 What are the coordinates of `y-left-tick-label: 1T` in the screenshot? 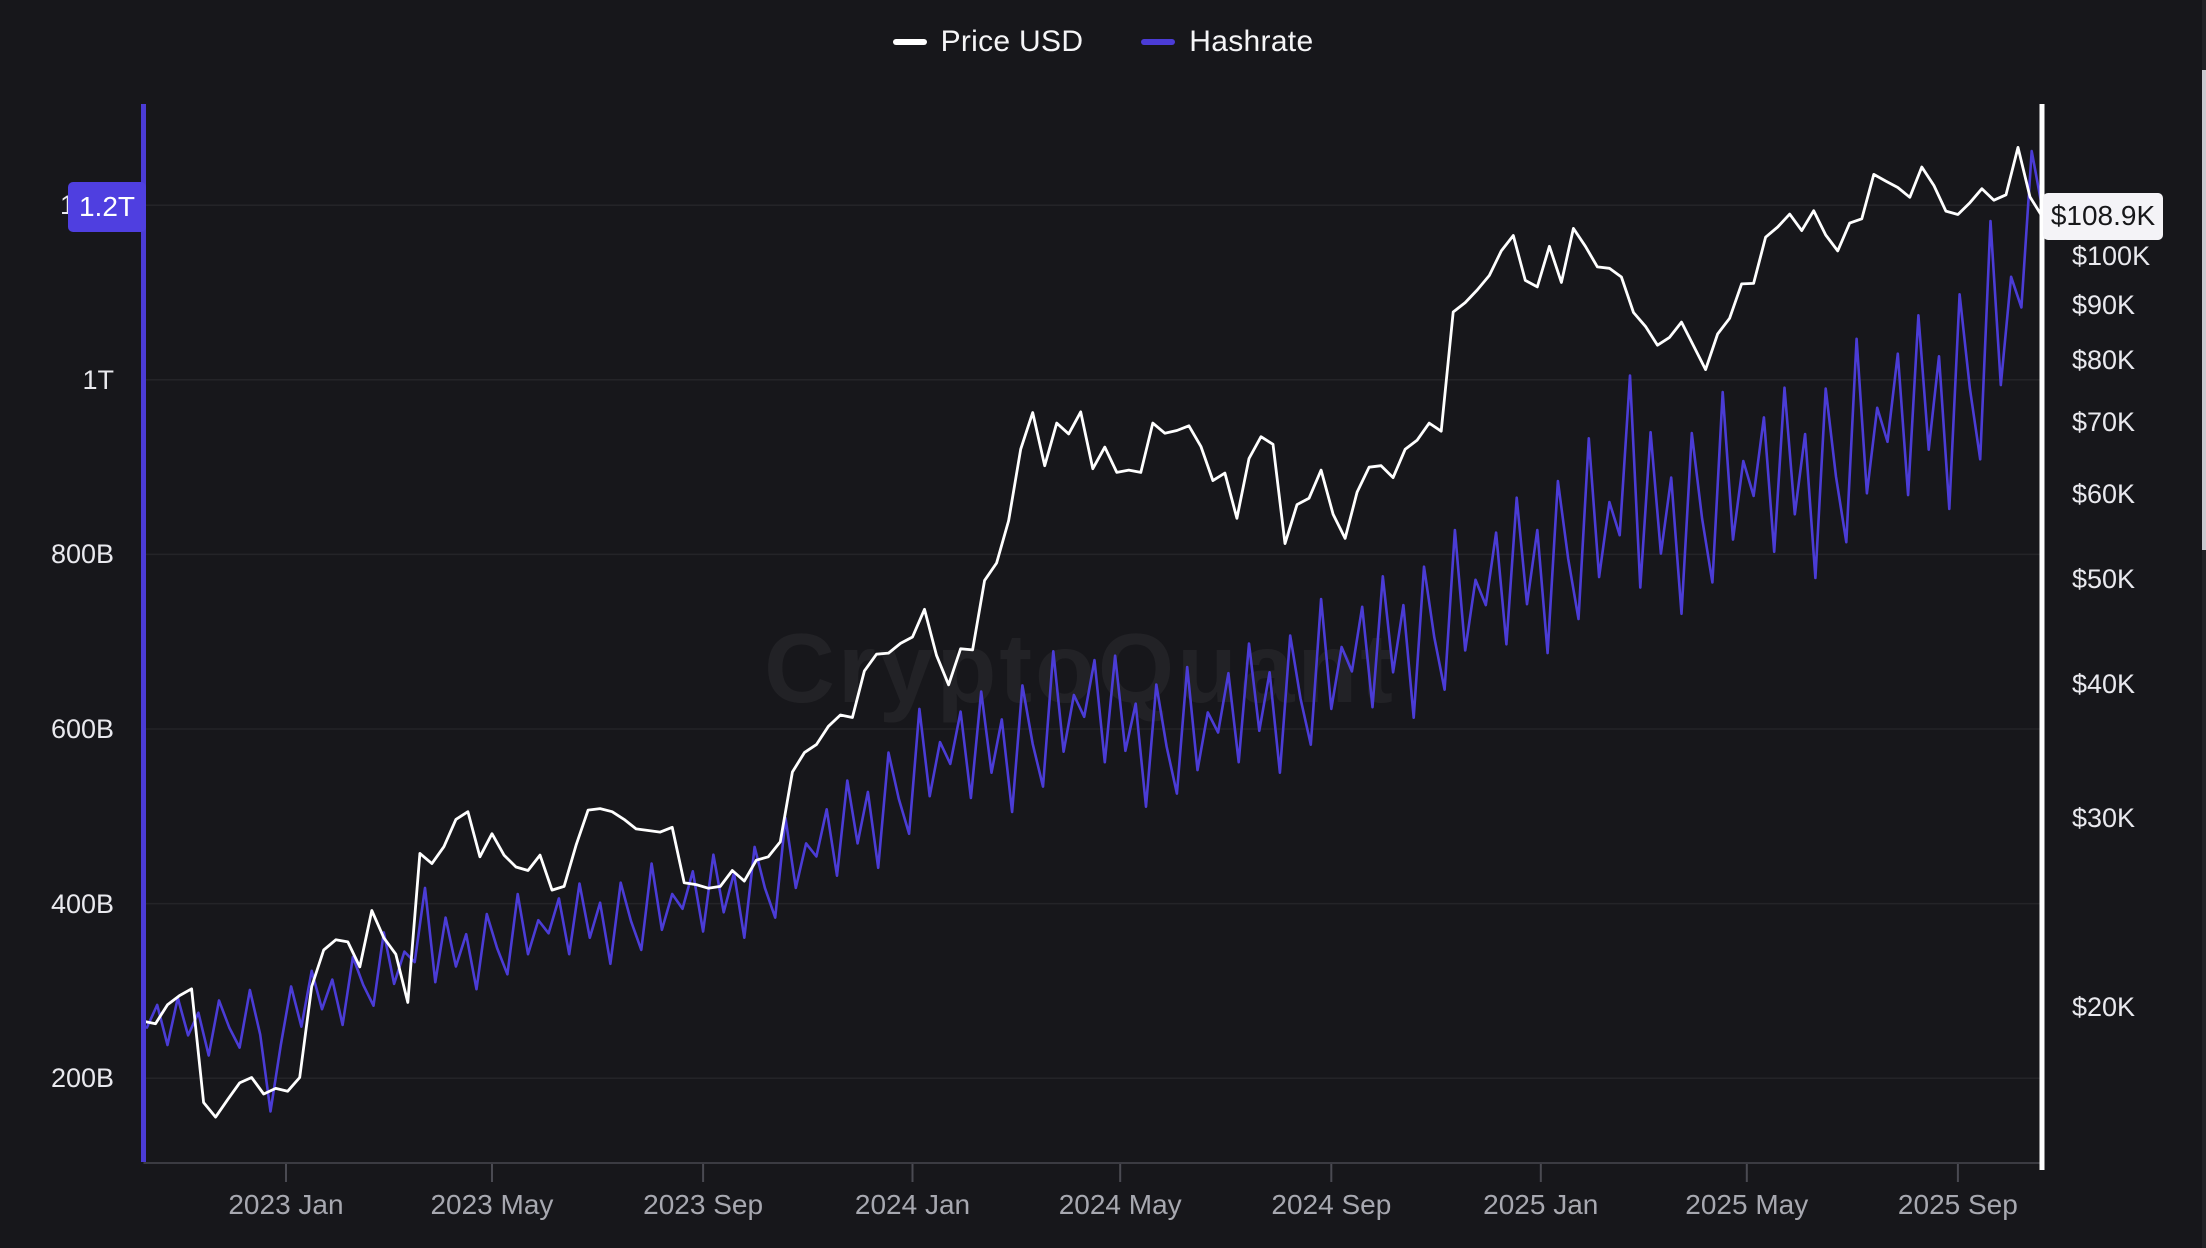 It's located at (98, 379).